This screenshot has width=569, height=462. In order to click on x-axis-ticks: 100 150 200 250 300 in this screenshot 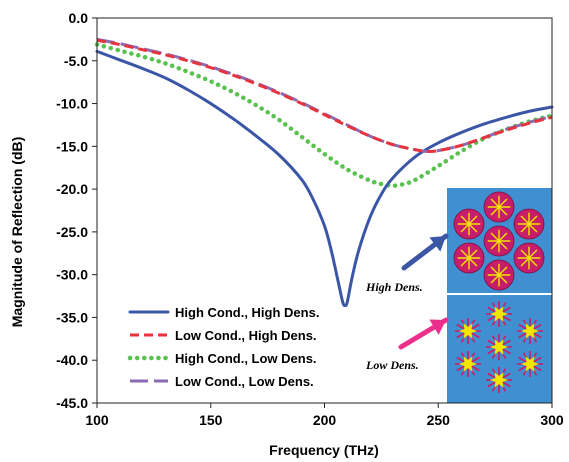, I will do `click(324, 415)`.